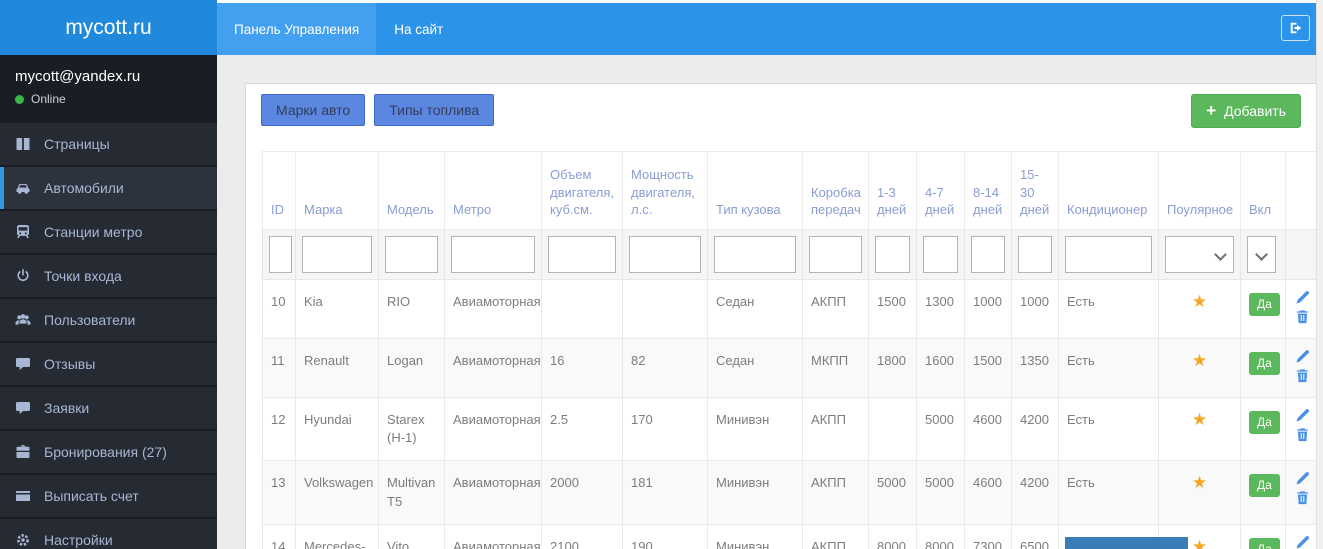 Image resolution: width=1323 pixels, height=549 pixels. What do you see at coordinates (892, 254) in the screenshot?
I see `filter-days-1-3-input` at bounding box center [892, 254].